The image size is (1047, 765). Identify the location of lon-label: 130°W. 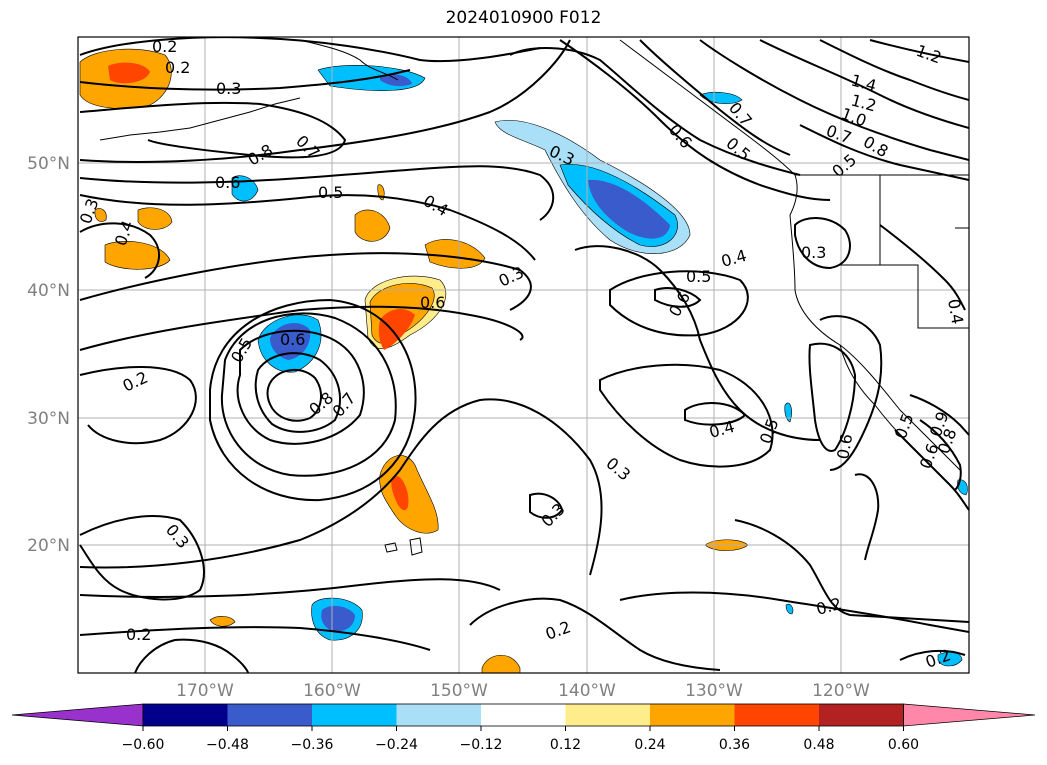
(714, 691).